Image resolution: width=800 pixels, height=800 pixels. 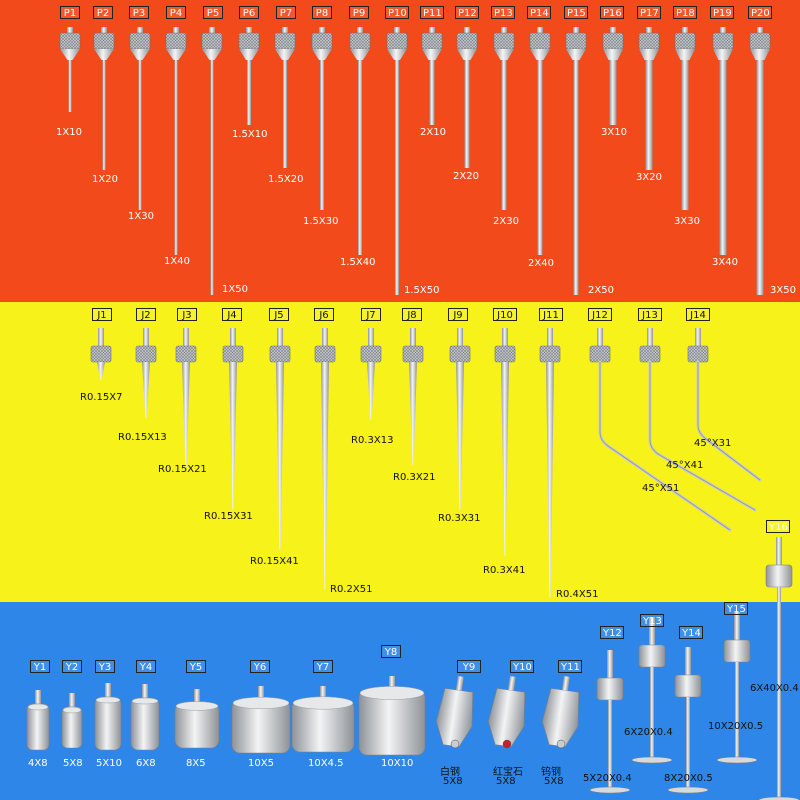 I want to click on knurled-head-j11, so click(x=550, y=354).